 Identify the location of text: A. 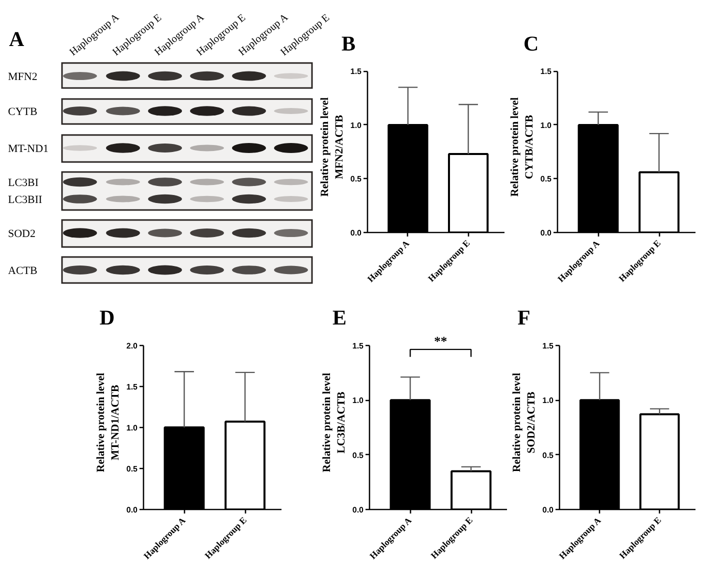
(17, 39).